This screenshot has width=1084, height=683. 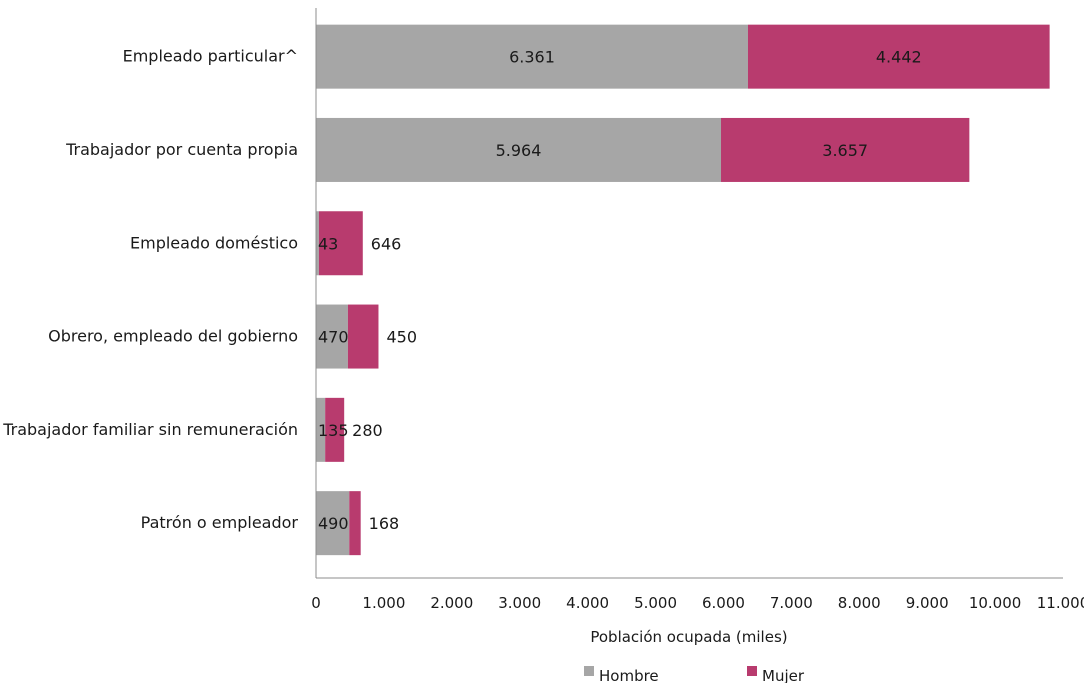 What do you see at coordinates (995, 603) in the screenshot?
I see `x-tick-label: 10.000` at bounding box center [995, 603].